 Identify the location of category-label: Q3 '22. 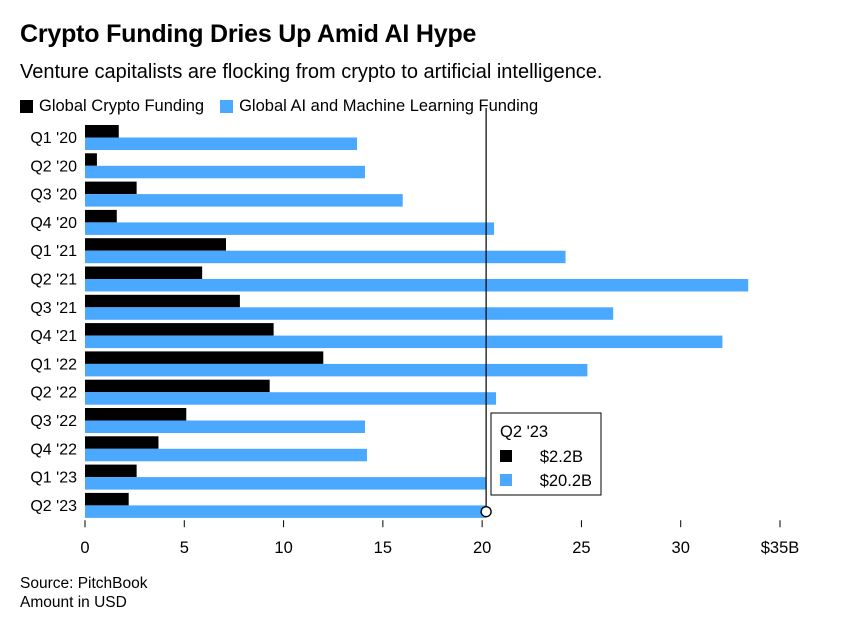
(53, 421).